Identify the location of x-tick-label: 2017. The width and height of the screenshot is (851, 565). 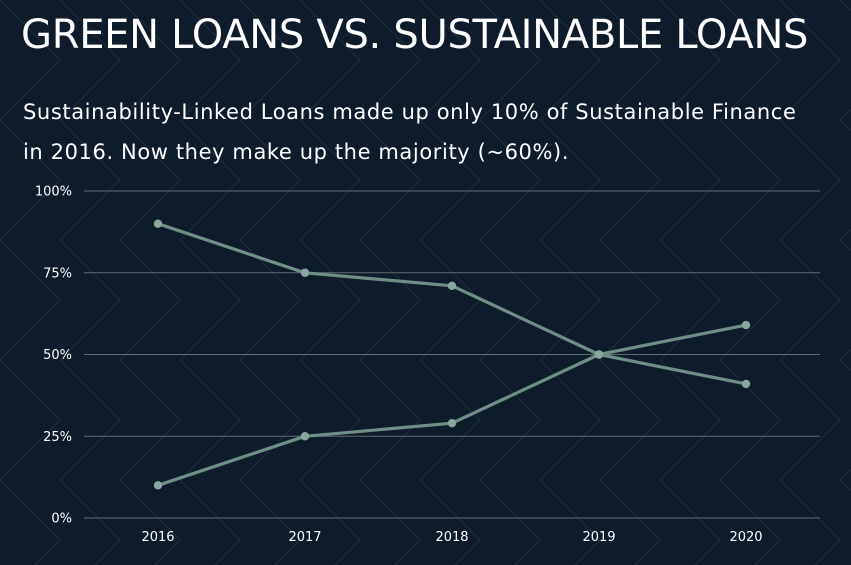
(304, 537).